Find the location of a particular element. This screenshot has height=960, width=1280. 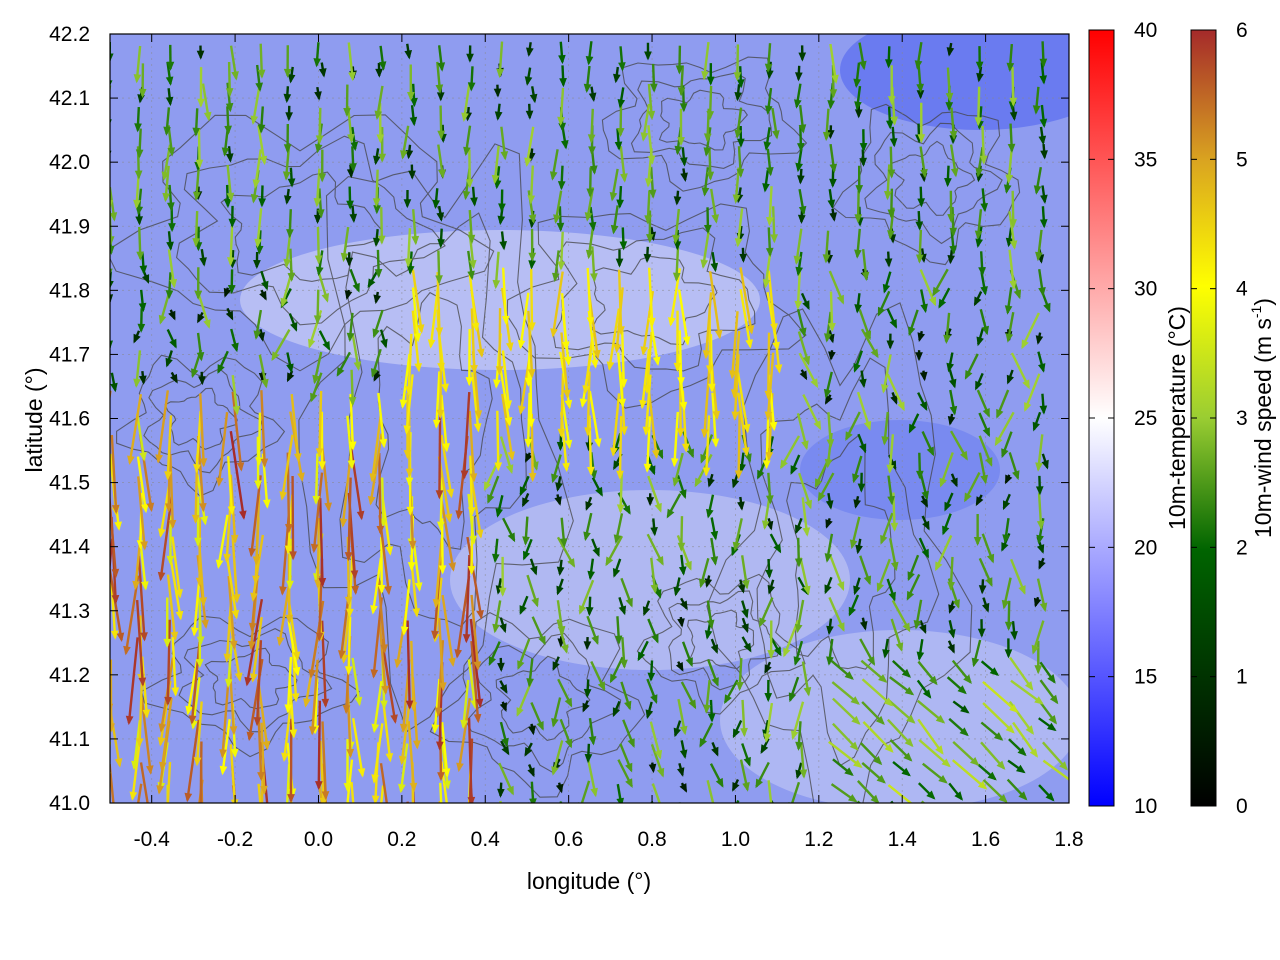

colorbar-tick-label: 6 is located at coordinates (1242, 30).